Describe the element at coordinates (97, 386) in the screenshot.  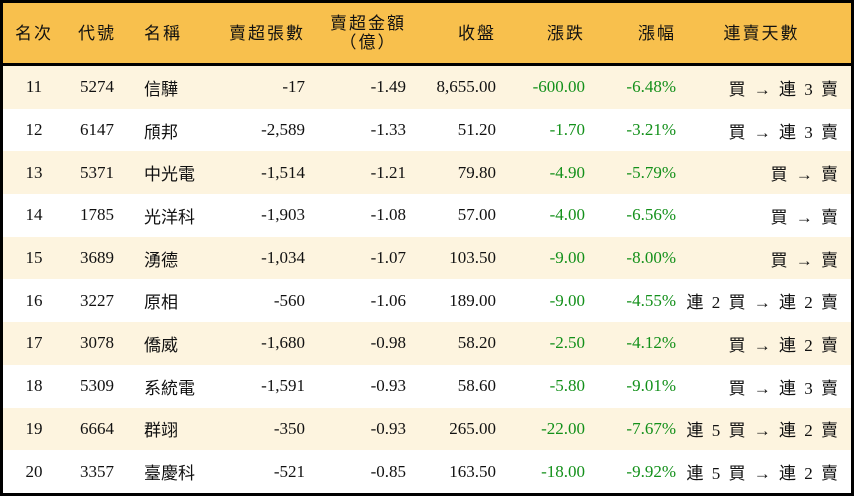
I see `cell-code: 5309` at that location.